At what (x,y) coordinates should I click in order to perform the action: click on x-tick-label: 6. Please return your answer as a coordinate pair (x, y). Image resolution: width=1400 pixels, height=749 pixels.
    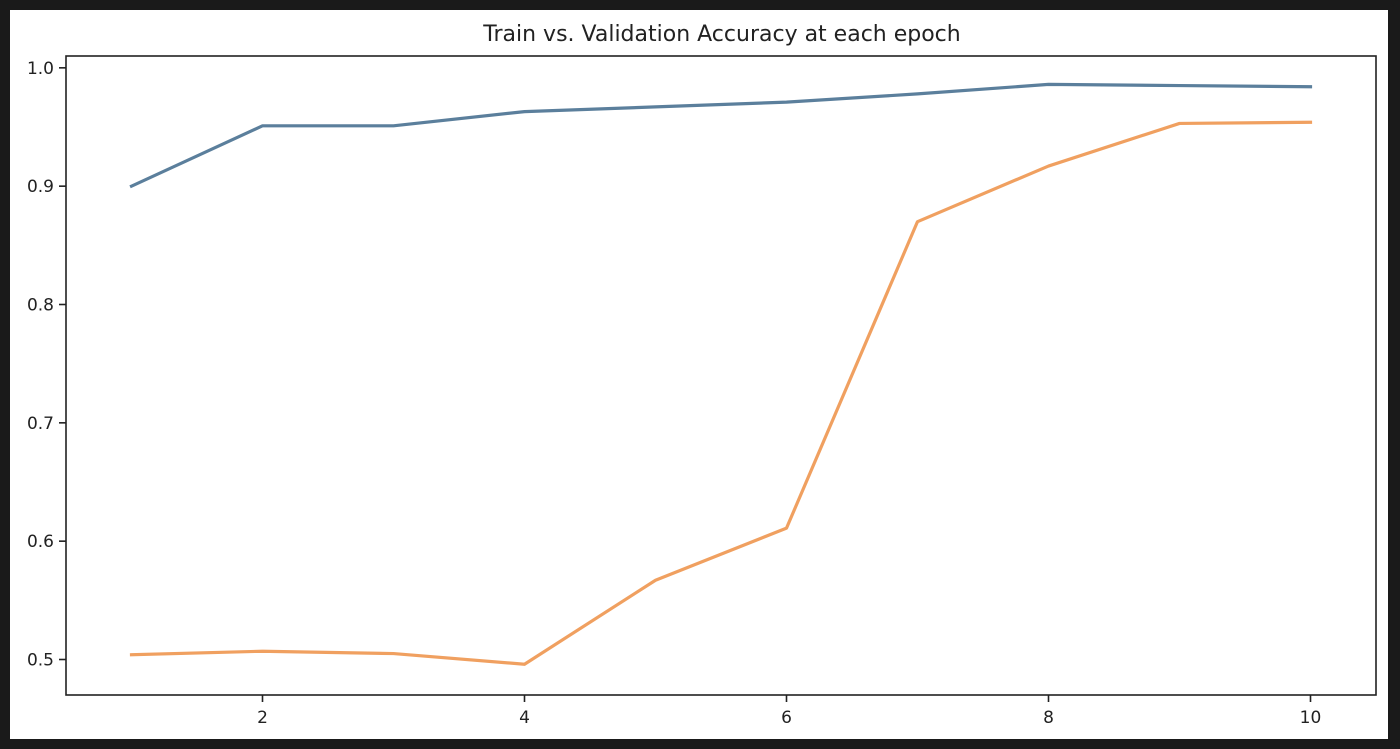
    Looking at the image, I should click on (786, 718).